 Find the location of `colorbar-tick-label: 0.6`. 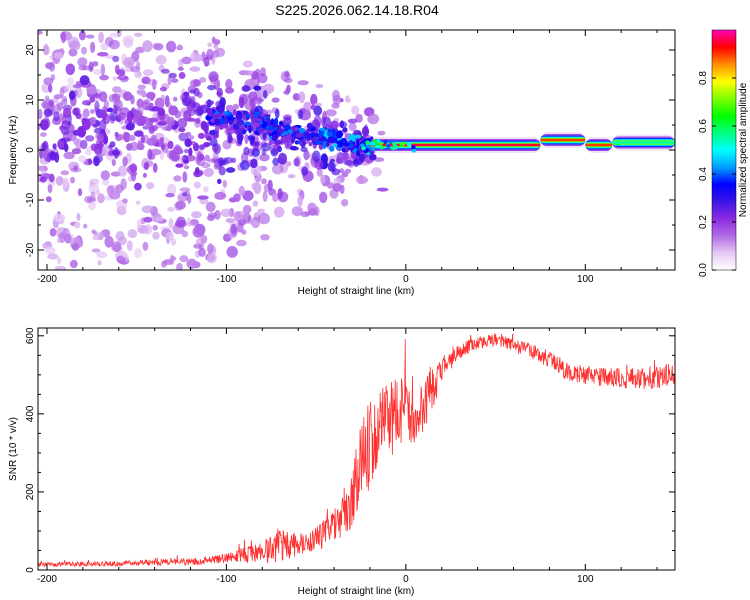

colorbar-tick-label: 0.6 is located at coordinates (703, 126).